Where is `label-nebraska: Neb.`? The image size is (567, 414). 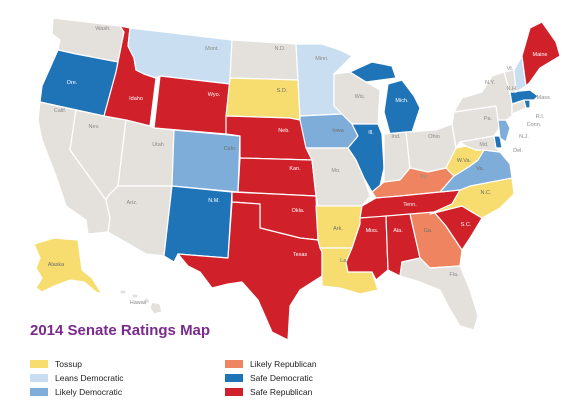 label-nebraska: Neb. is located at coordinates (284, 131).